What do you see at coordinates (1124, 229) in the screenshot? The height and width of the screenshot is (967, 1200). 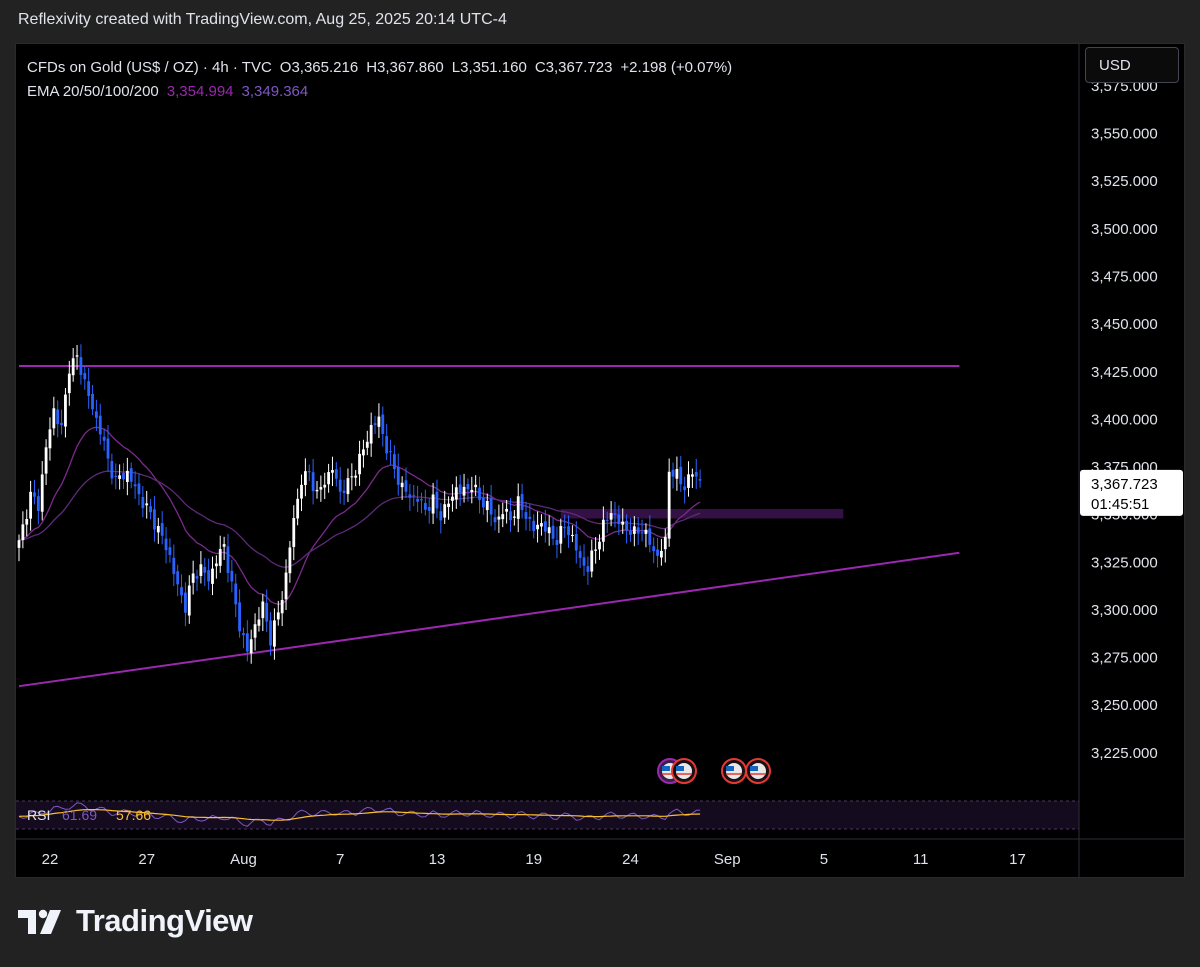 I see `y-tick-label: 3,500.000` at bounding box center [1124, 229].